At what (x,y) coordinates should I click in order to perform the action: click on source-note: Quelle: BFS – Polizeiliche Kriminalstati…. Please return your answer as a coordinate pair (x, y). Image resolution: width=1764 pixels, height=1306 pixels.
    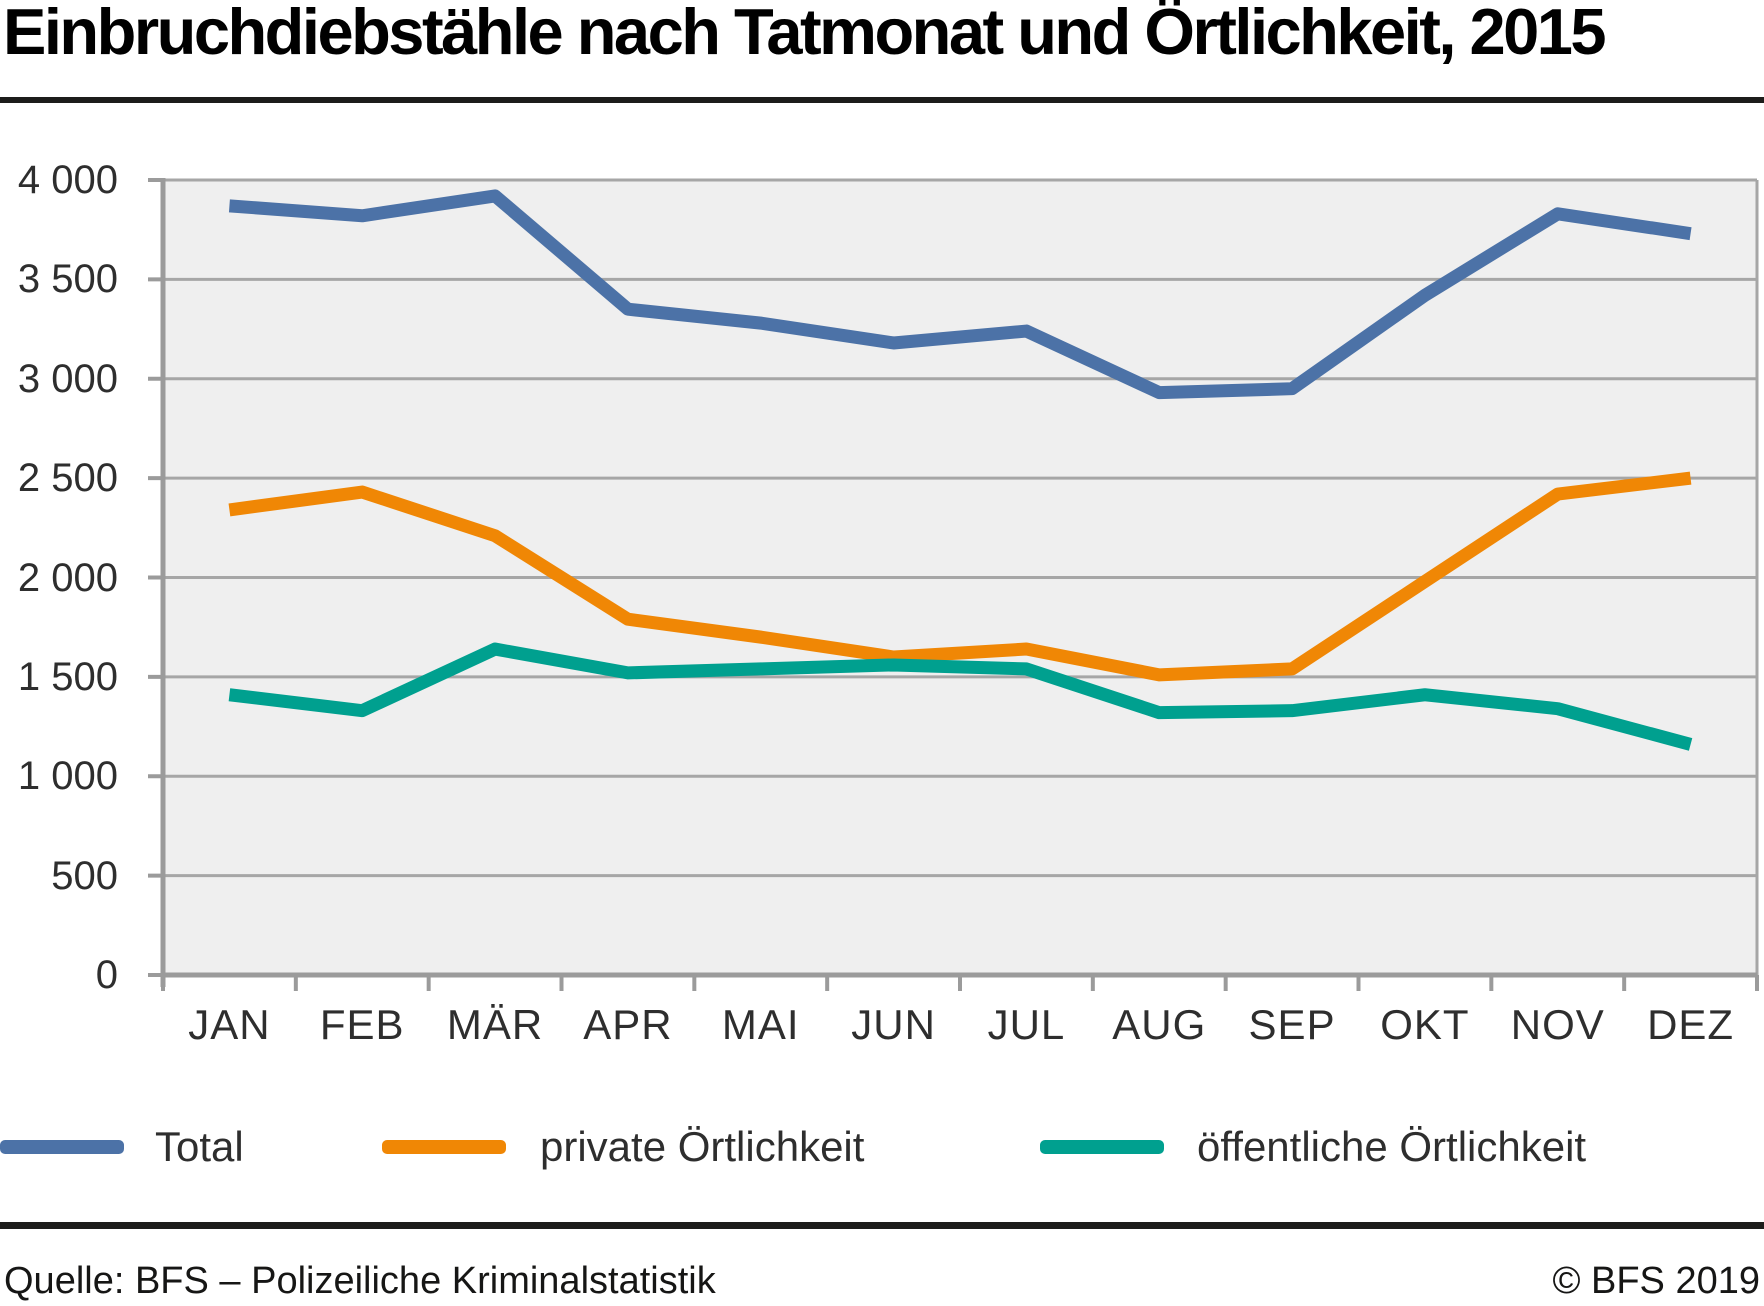
    Looking at the image, I should click on (360, 1281).